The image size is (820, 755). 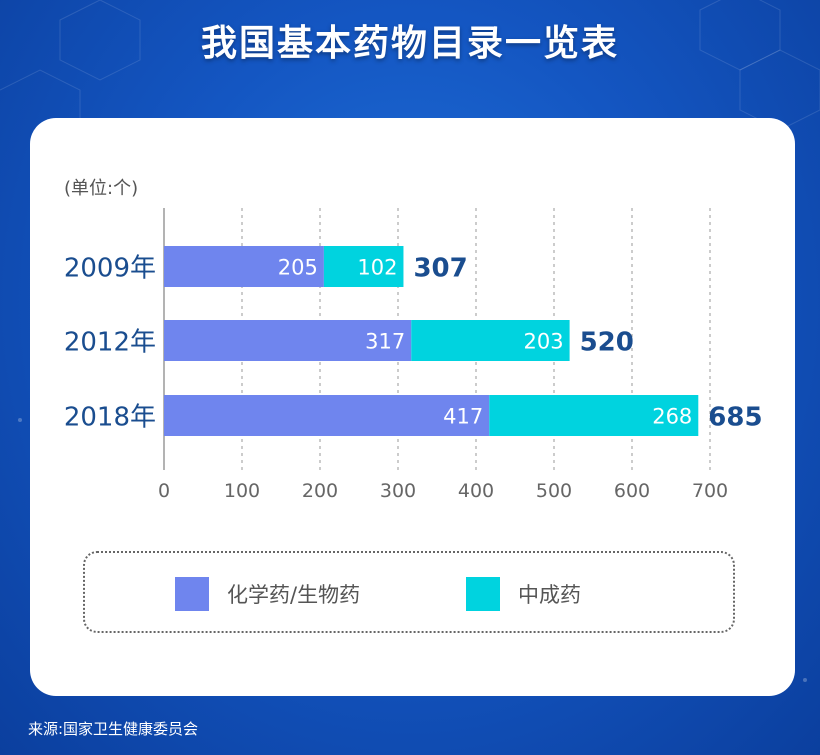 What do you see at coordinates (385, 342) in the screenshot?
I see `bar-value-label-1-0: 317` at bounding box center [385, 342].